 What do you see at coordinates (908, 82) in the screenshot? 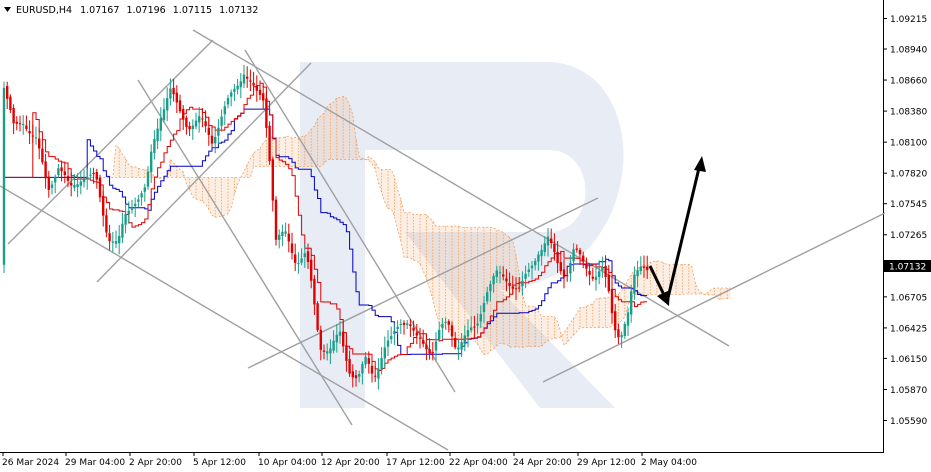
I see `price-tick-label: 1.08660` at bounding box center [908, 82].